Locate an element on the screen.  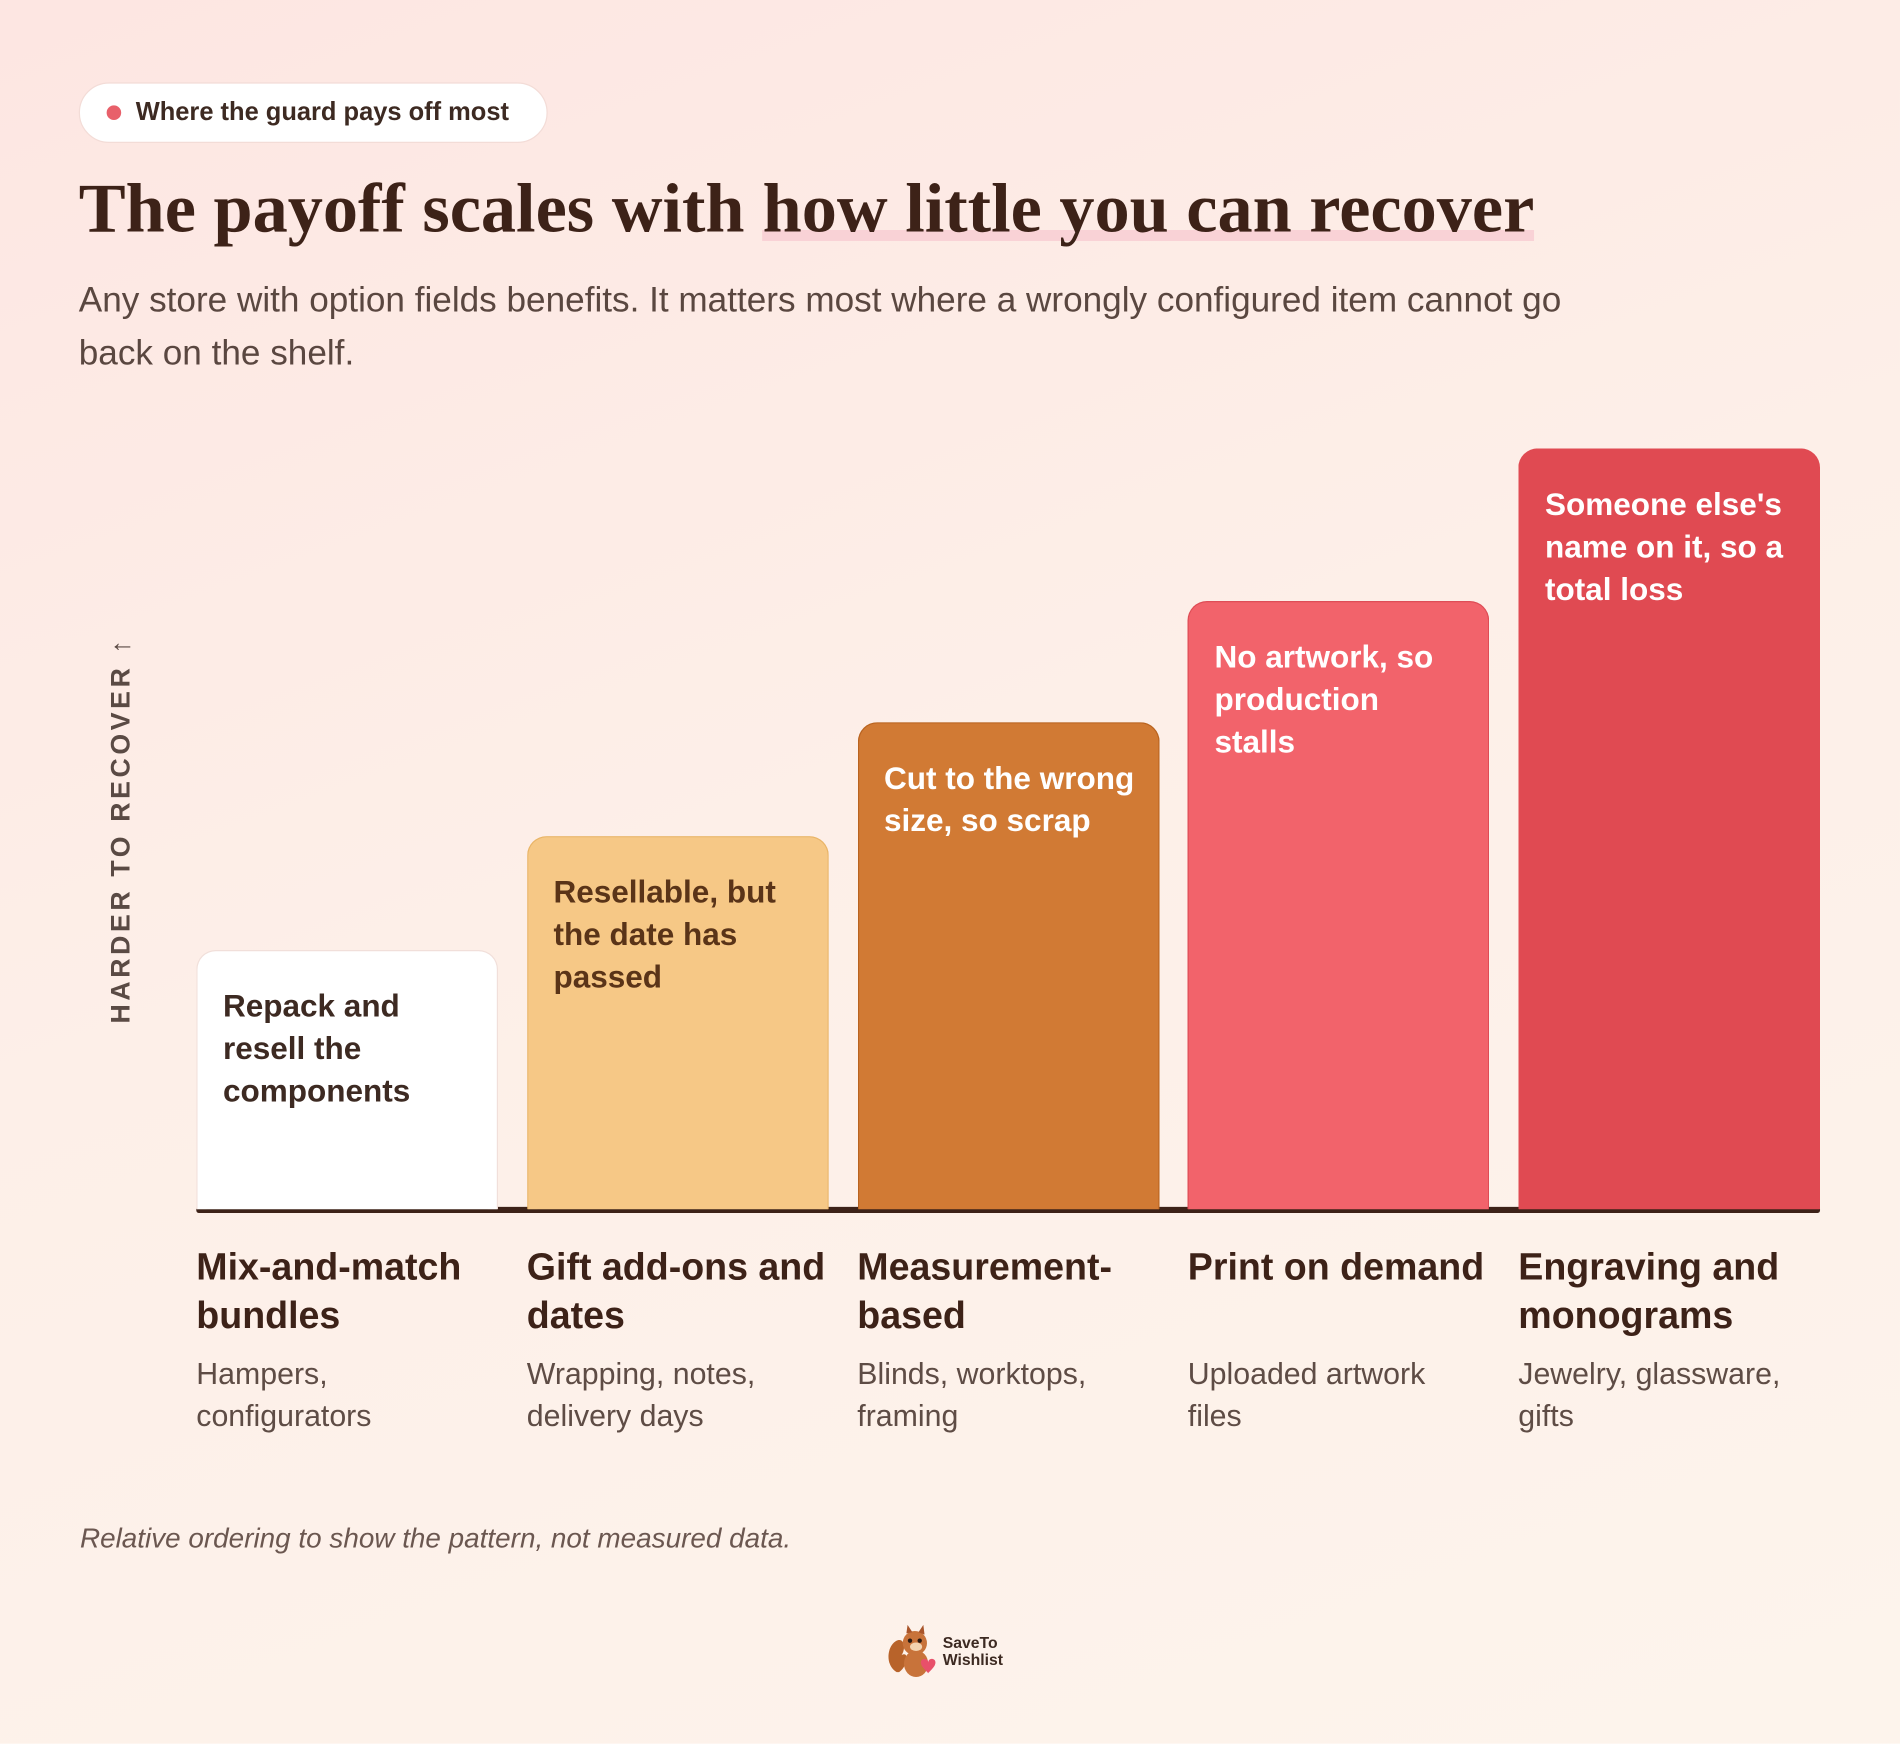
bar-label: No artwork, so production stalls is located at coordinates (1324, 699).